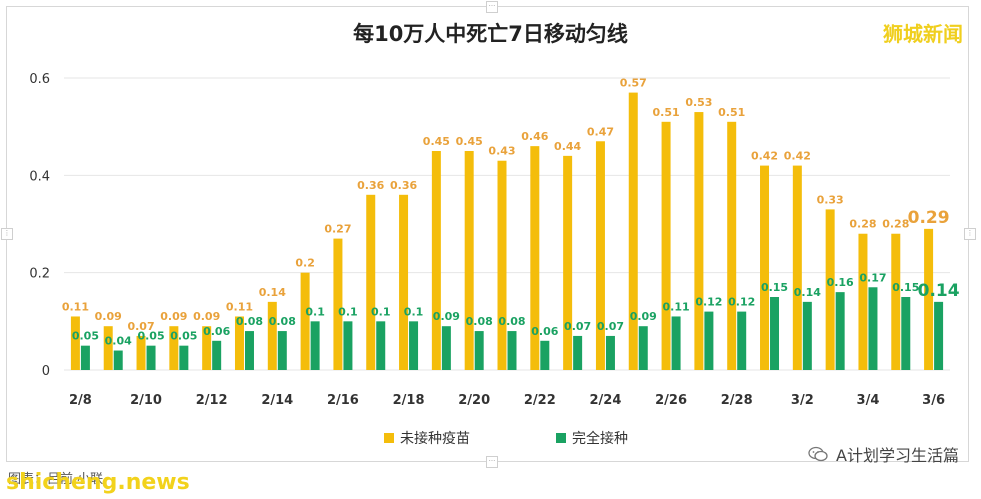 The height and width of the screenshot is (499, 981). What do you see at coordinates (540, 400) in the screenshot?
I see `x-tick-label: 2/22` at bounding box center [540, 400].